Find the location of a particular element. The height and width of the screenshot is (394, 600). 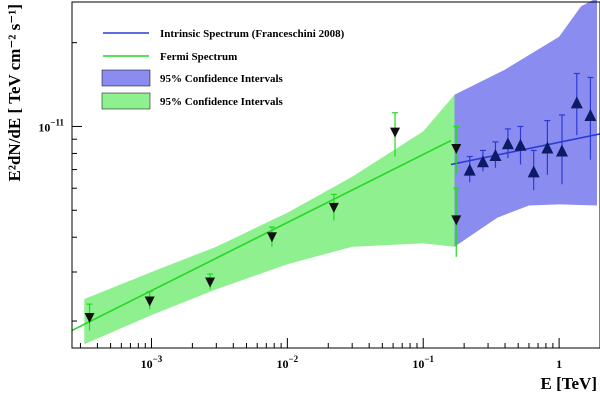

legend-label-4: 95% Confidence Intervals is located at coordinates (222, 102).